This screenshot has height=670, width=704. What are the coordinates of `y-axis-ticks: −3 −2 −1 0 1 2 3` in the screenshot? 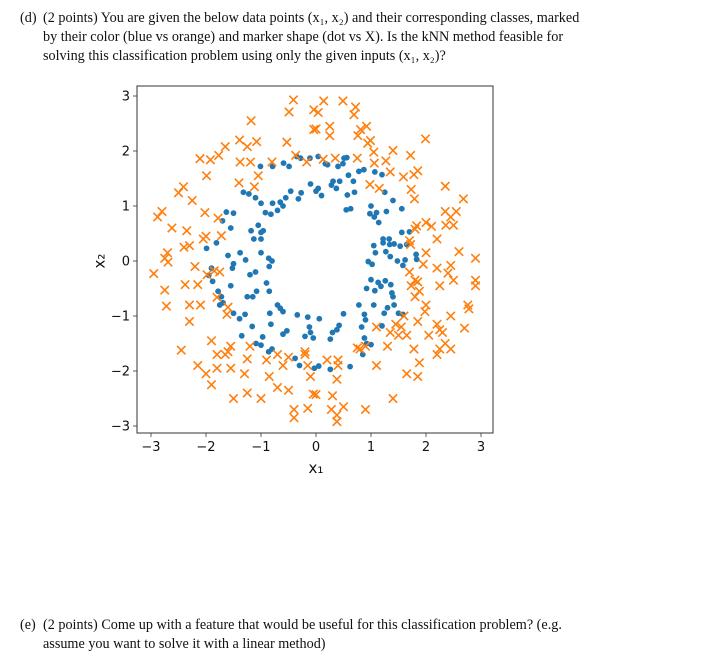 It's located at (124, 262).